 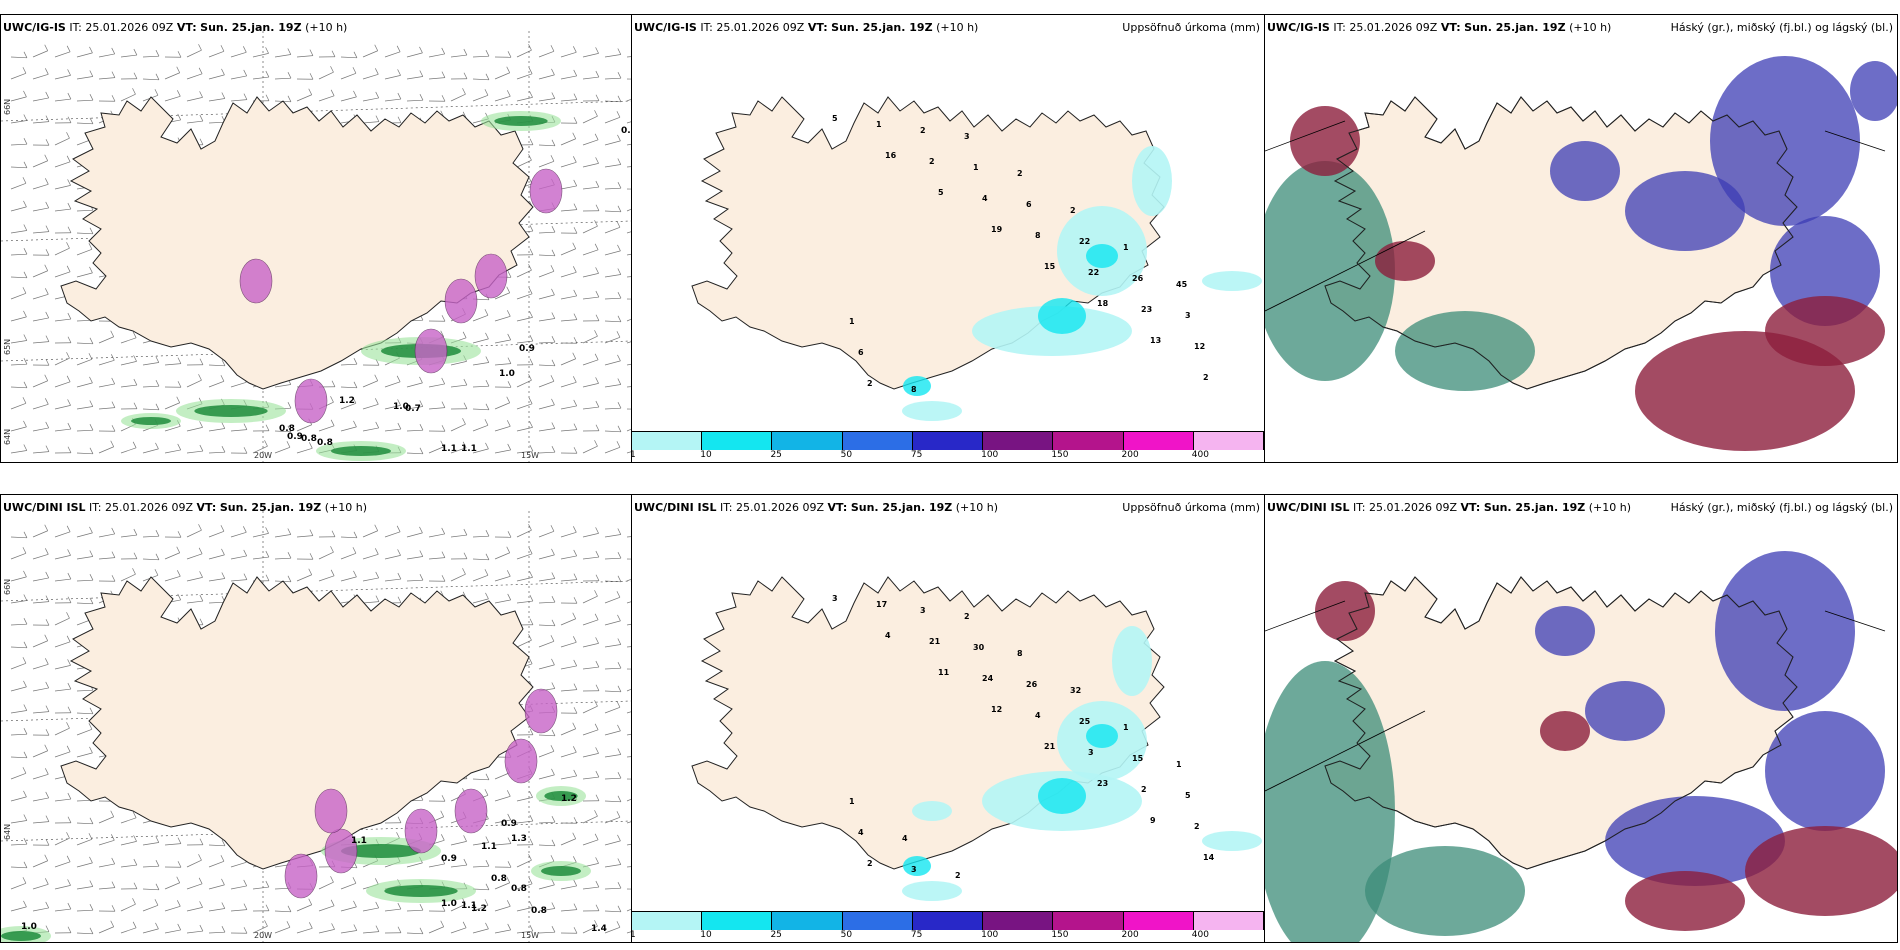 I want to click on precip-legend, so click(x=948, y=920).